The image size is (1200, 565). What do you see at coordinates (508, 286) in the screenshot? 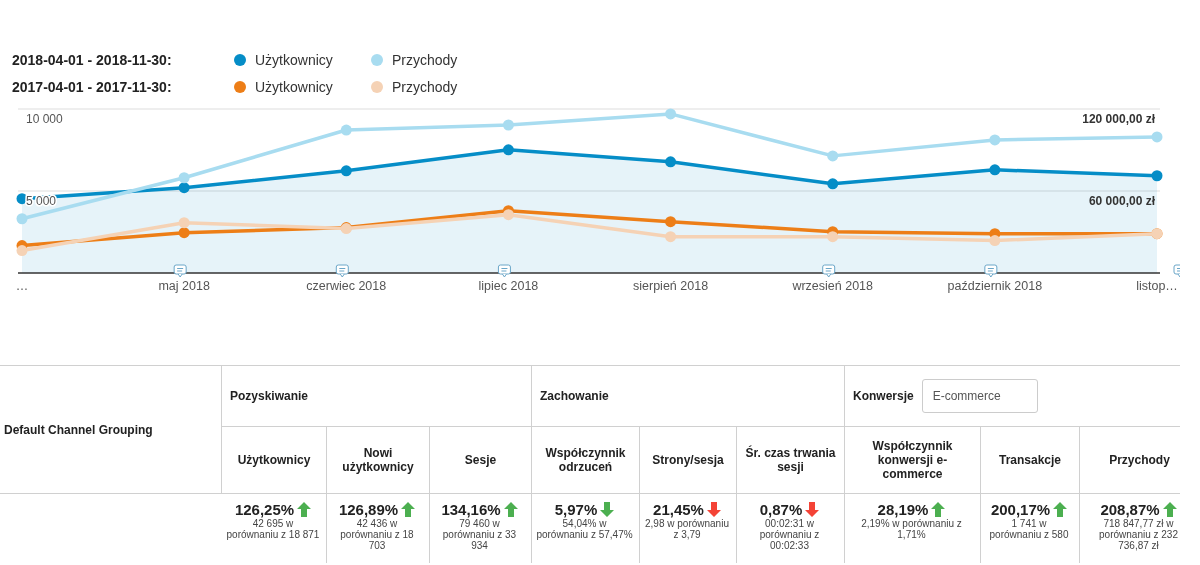
I see `x-tick-label: lipiec 2018` at bounding box center [508, 286].